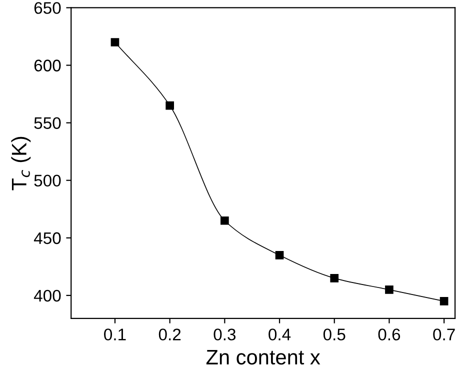 This screenshot has width=474, height=386. I want to click on y-tick-label: 500, so click(47, 180).